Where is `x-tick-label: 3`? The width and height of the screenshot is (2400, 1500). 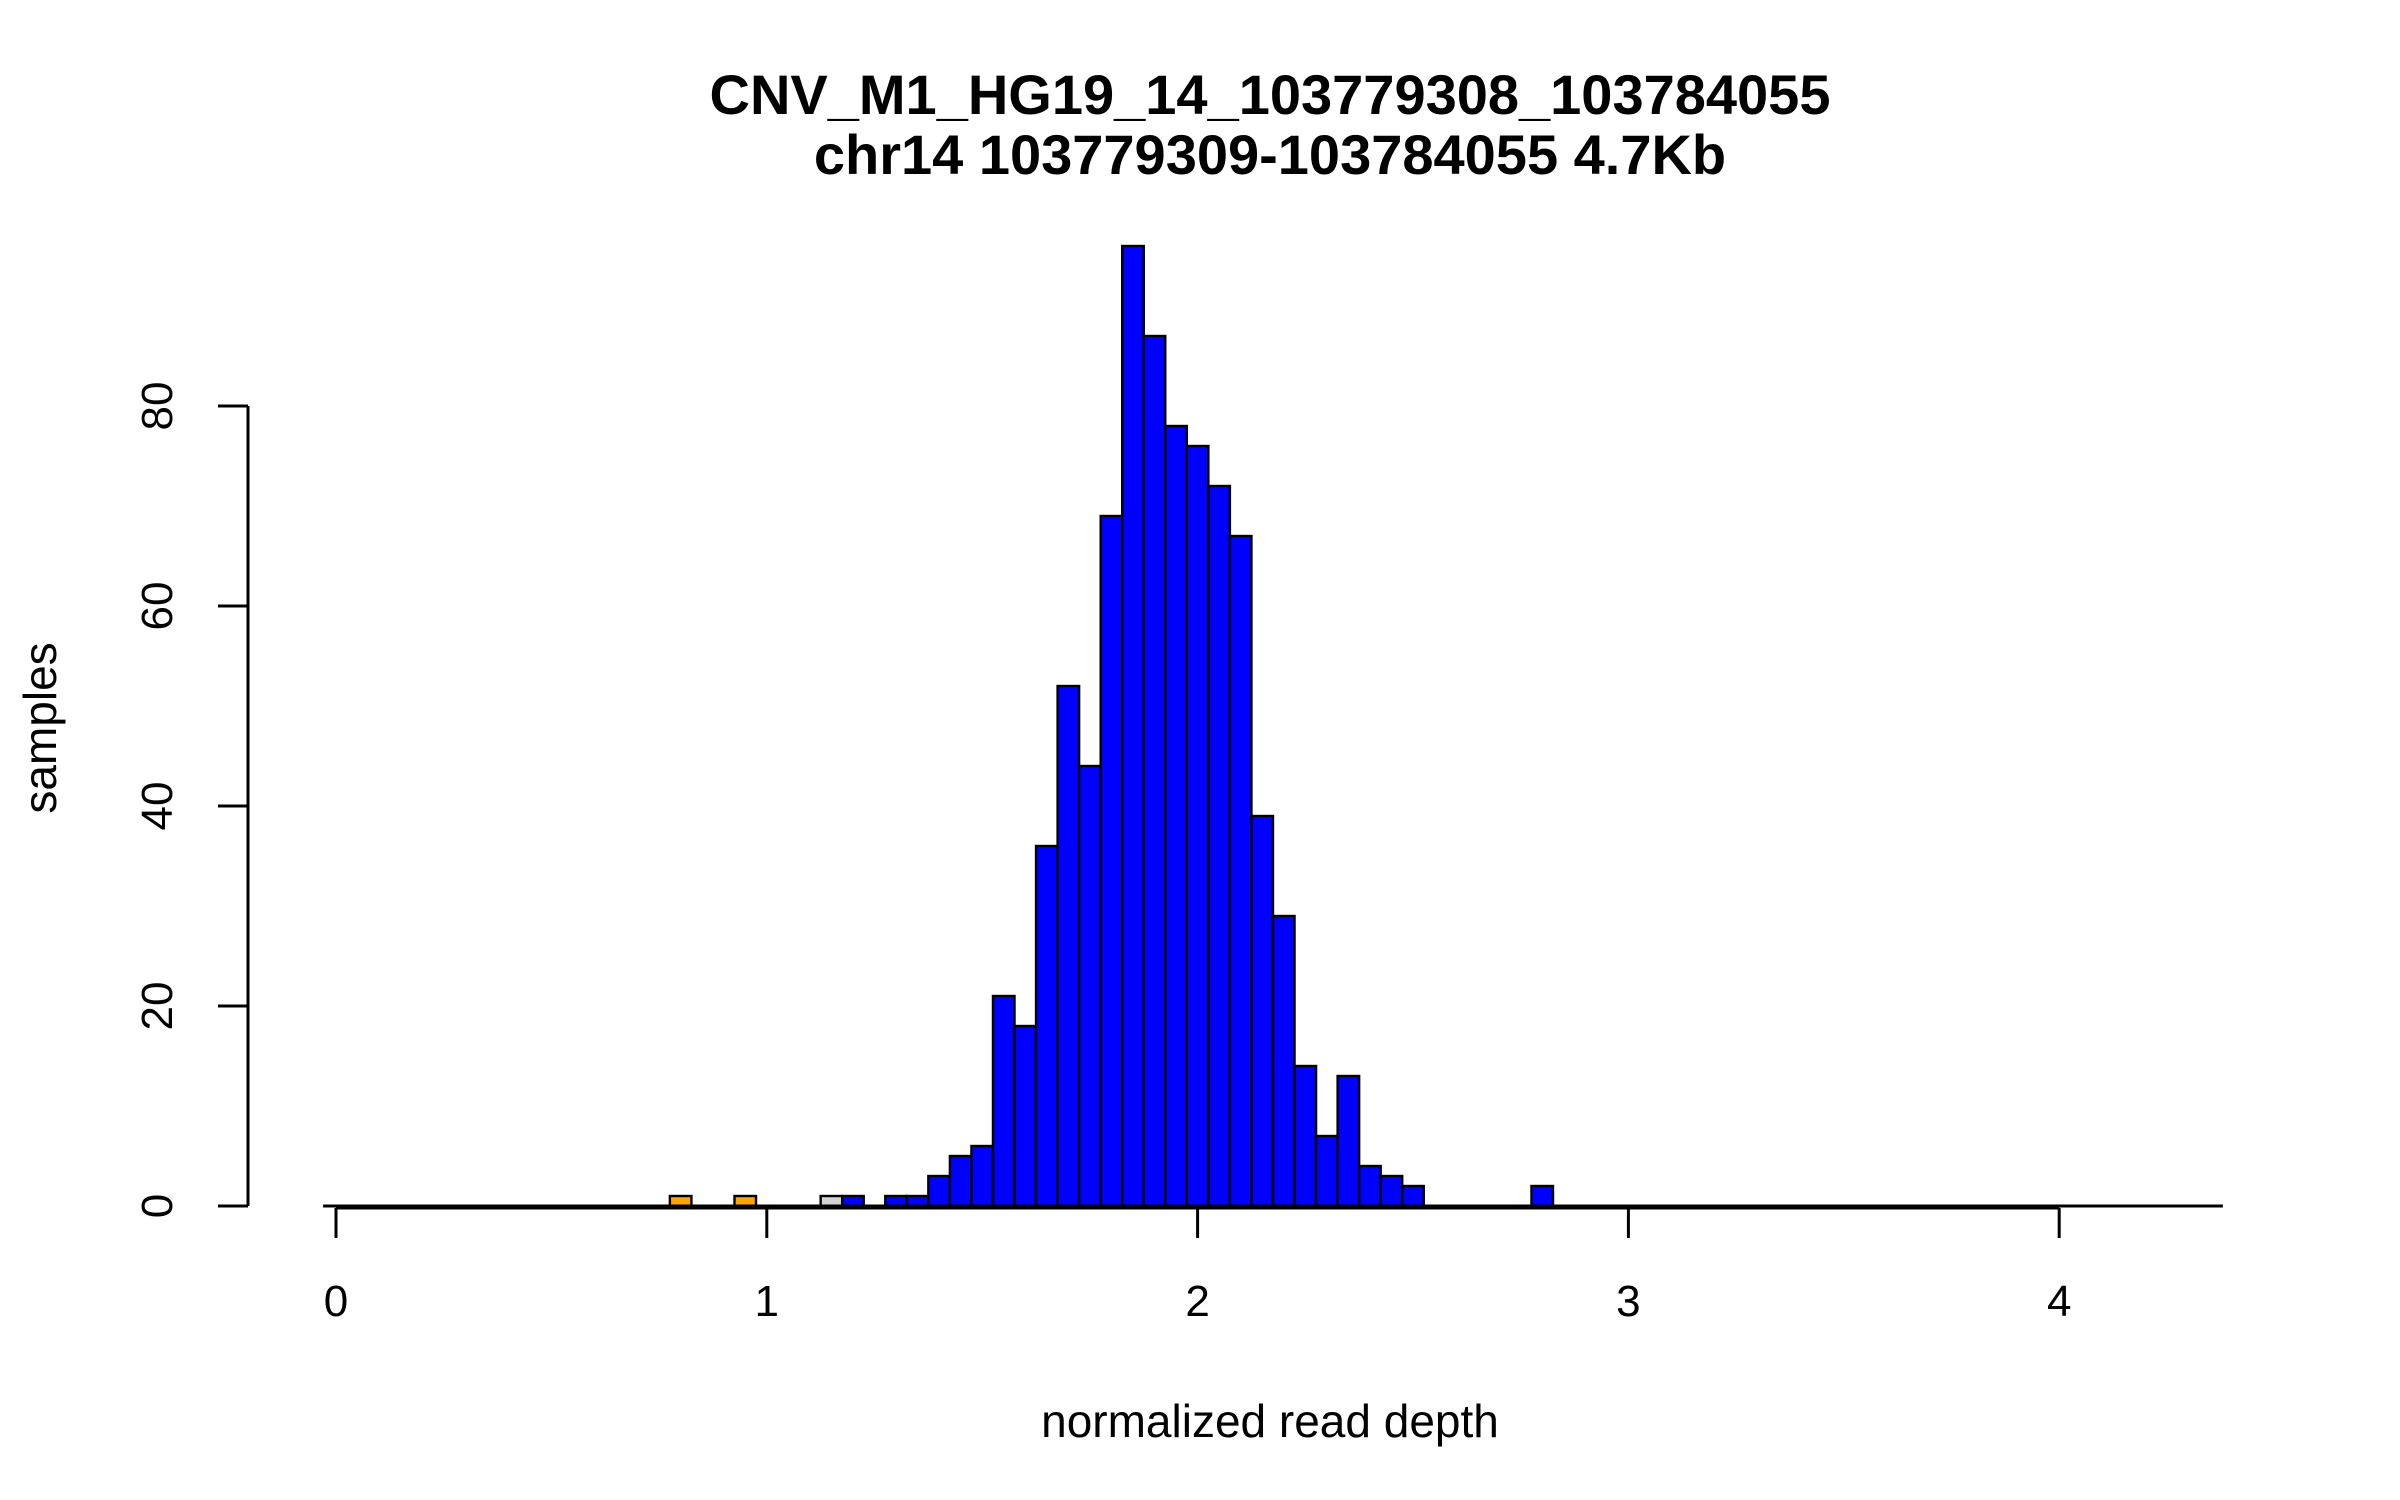 x-tick-label: 3 is located at coordinates (1628, 1301).